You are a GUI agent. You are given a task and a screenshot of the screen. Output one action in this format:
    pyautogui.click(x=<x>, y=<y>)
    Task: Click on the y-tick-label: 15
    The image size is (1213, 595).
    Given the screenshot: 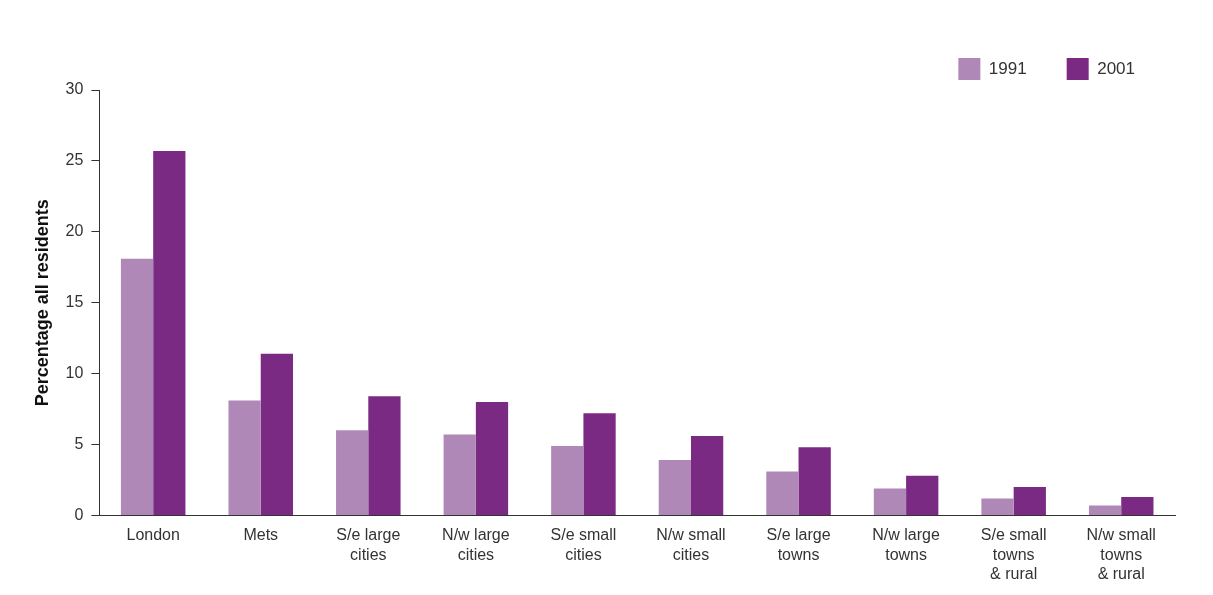 What is the action you would take?
    pyautogui.click(x=74, y=302)
    